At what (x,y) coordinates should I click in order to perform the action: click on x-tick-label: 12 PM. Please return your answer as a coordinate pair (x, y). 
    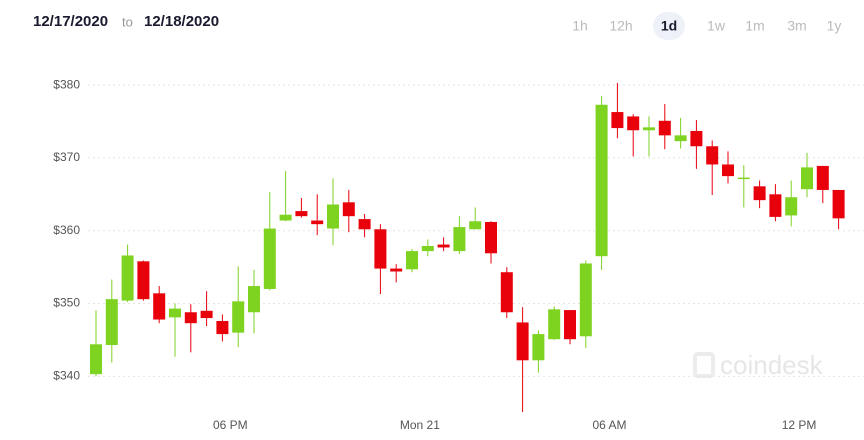
    Looking at the image, I should click on (799, 425).